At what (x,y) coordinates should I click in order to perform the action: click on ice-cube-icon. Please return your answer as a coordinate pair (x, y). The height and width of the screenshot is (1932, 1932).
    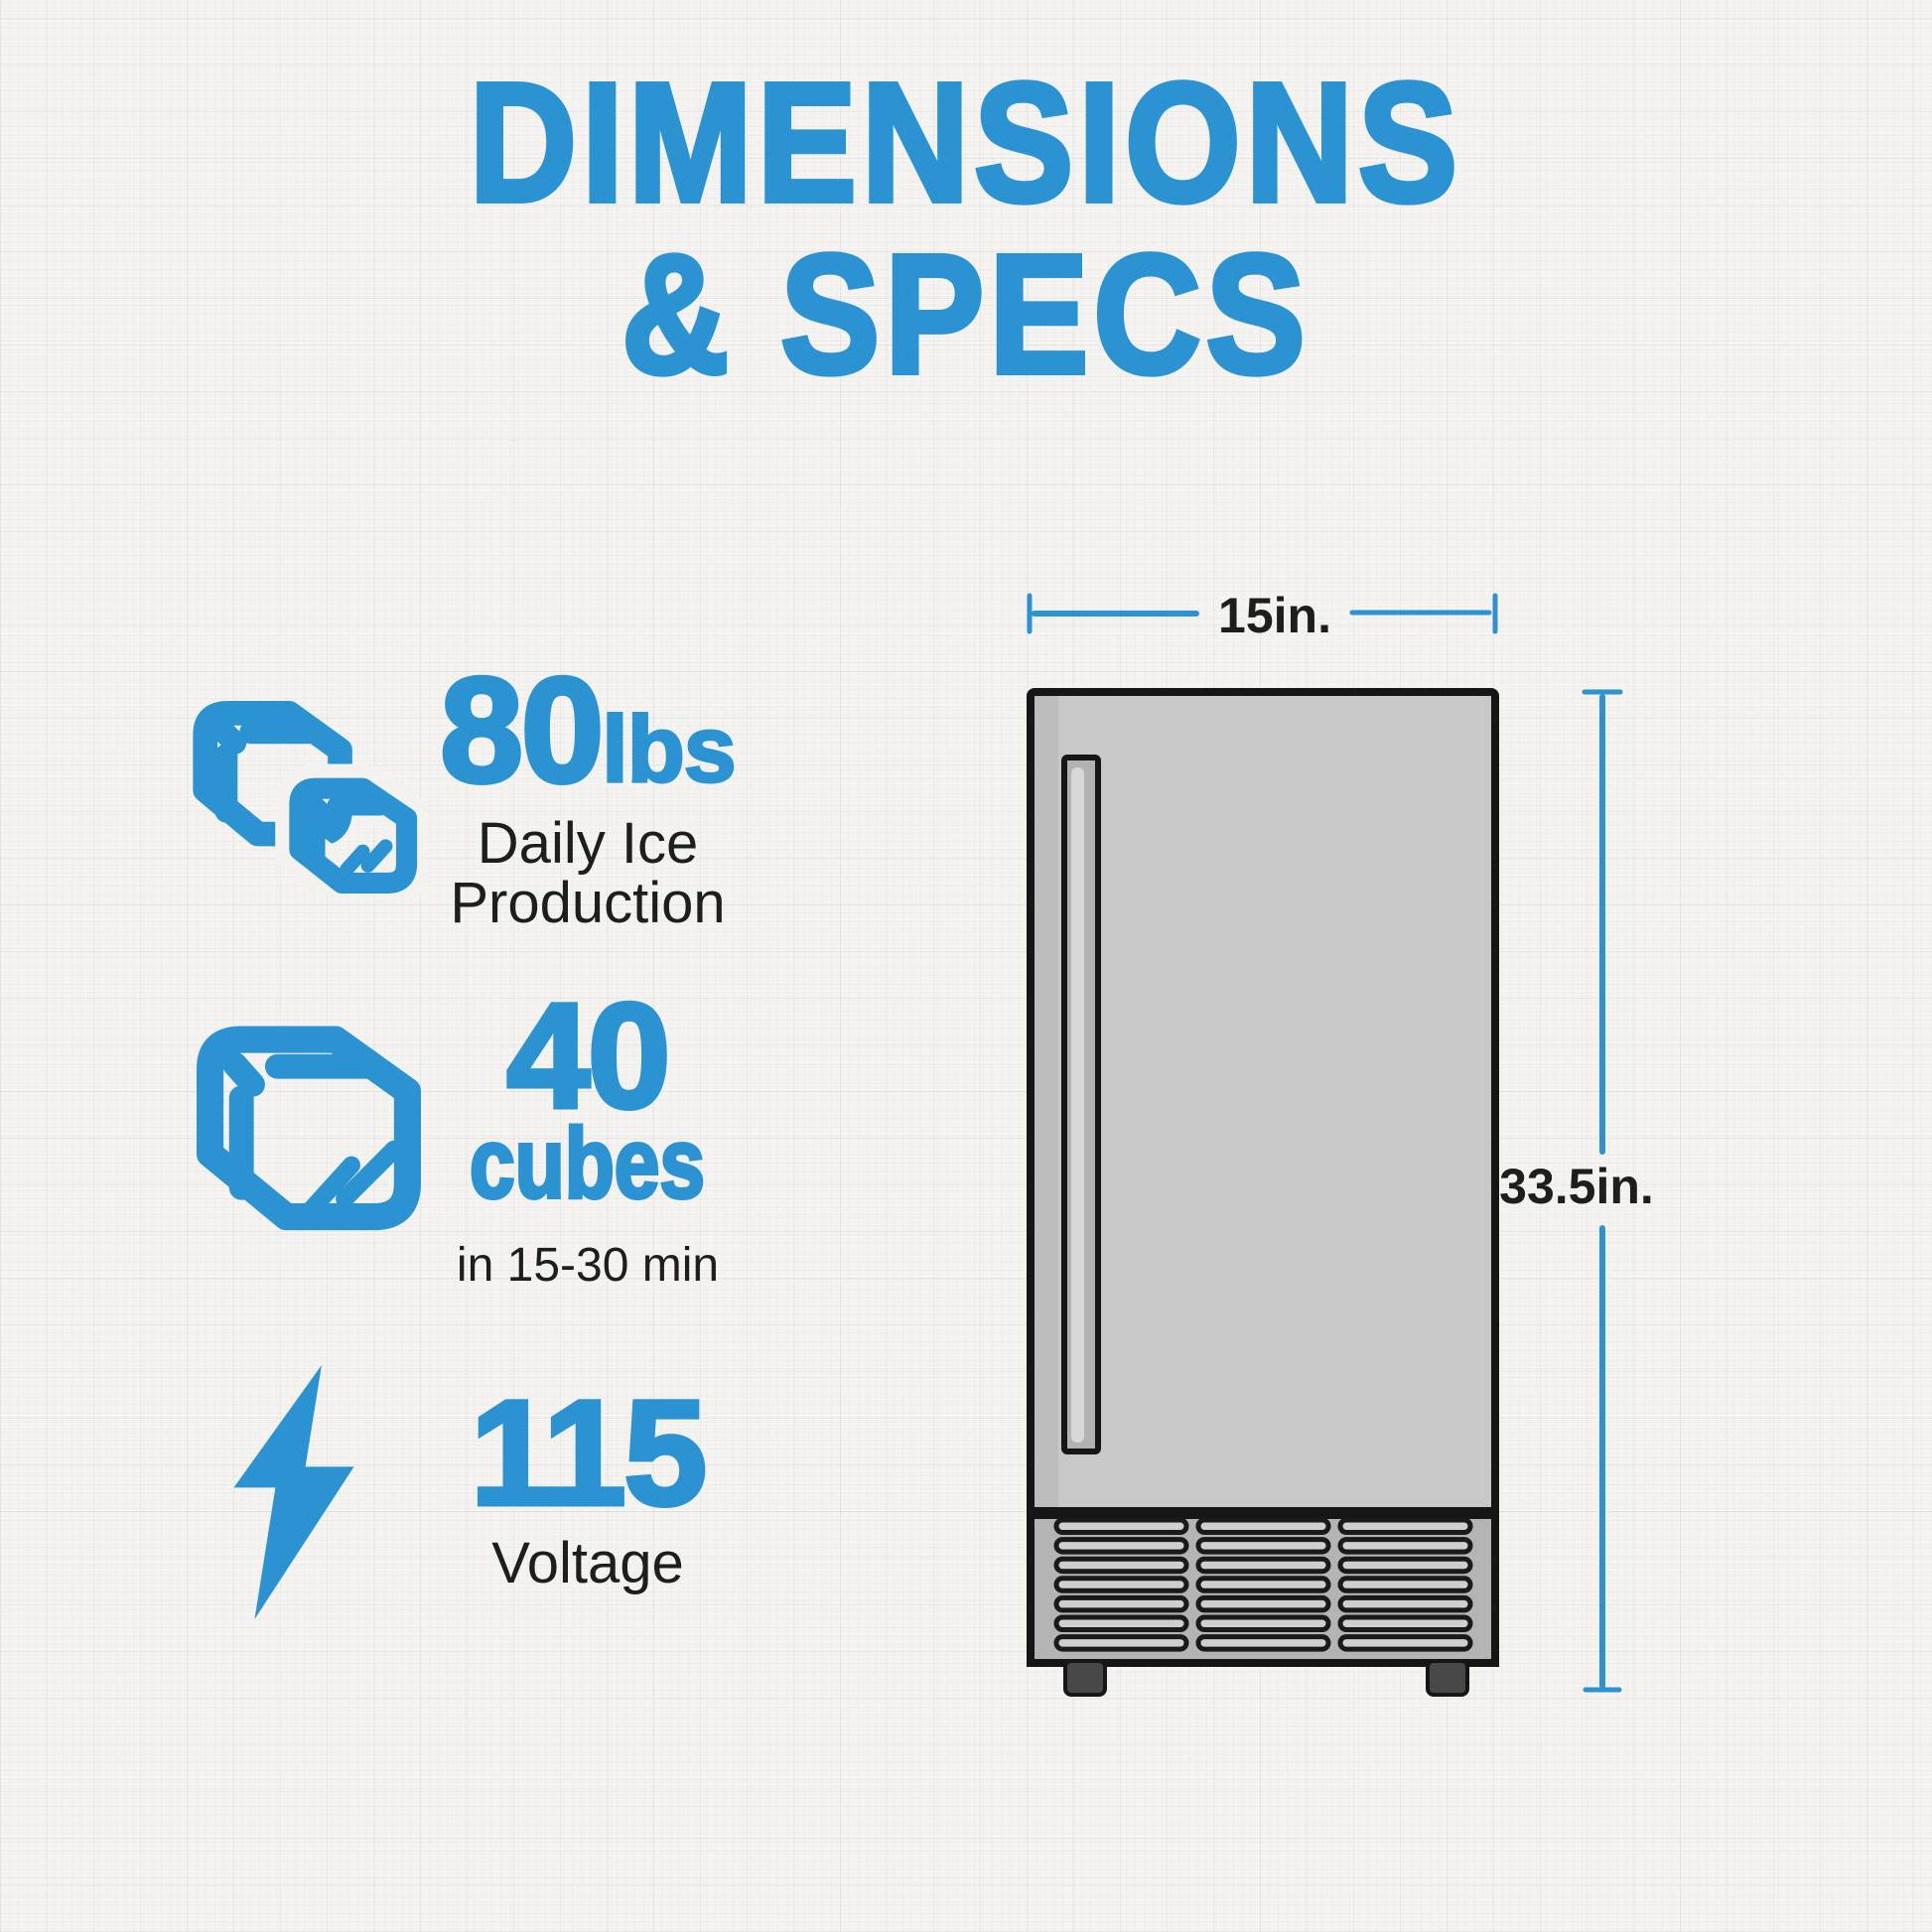
    Looking at the image, I should click on (309, 1128).